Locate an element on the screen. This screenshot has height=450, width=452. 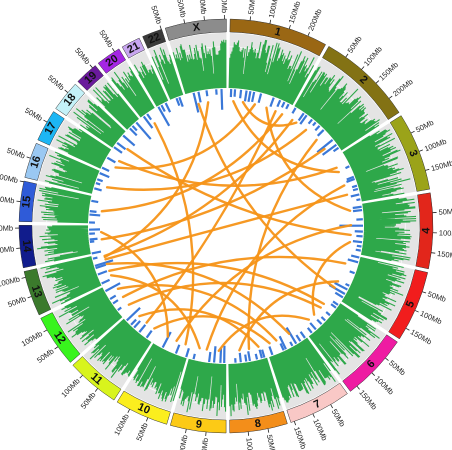
chromosome-band-chr20 is located at coordinates (111, 61).